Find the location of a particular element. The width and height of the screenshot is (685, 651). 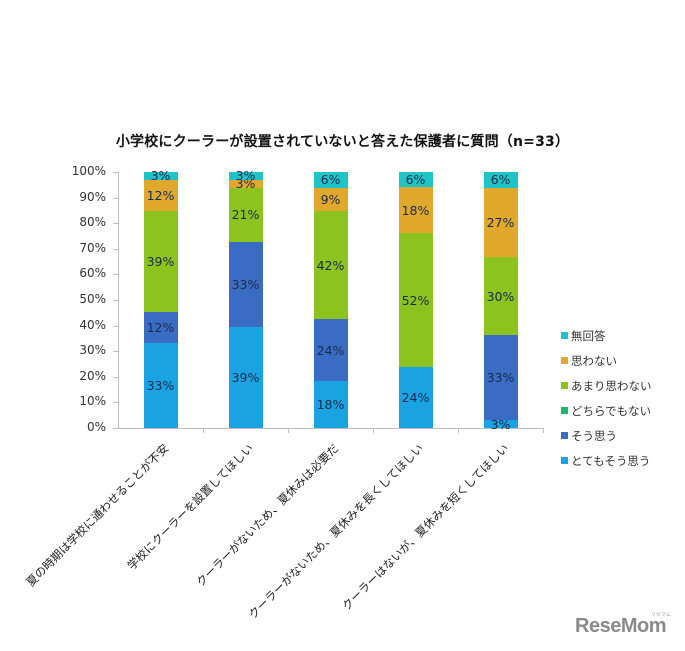

y-tick-label: 30% is located at coordinates (92, 350).